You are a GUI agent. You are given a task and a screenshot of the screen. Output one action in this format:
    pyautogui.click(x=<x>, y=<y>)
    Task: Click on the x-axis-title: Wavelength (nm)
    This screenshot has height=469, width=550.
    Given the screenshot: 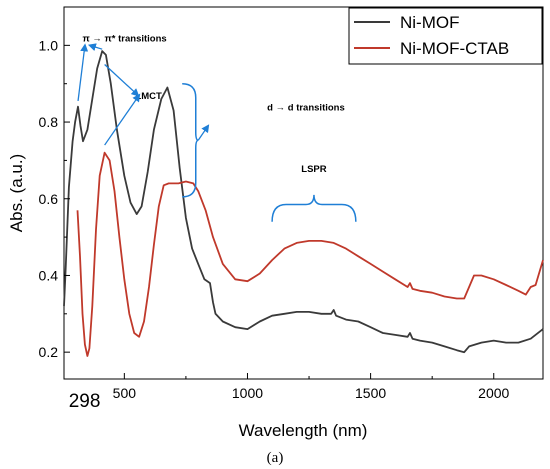 What is the action you would take?
    pyautogui.click(x=303, y=430)
    